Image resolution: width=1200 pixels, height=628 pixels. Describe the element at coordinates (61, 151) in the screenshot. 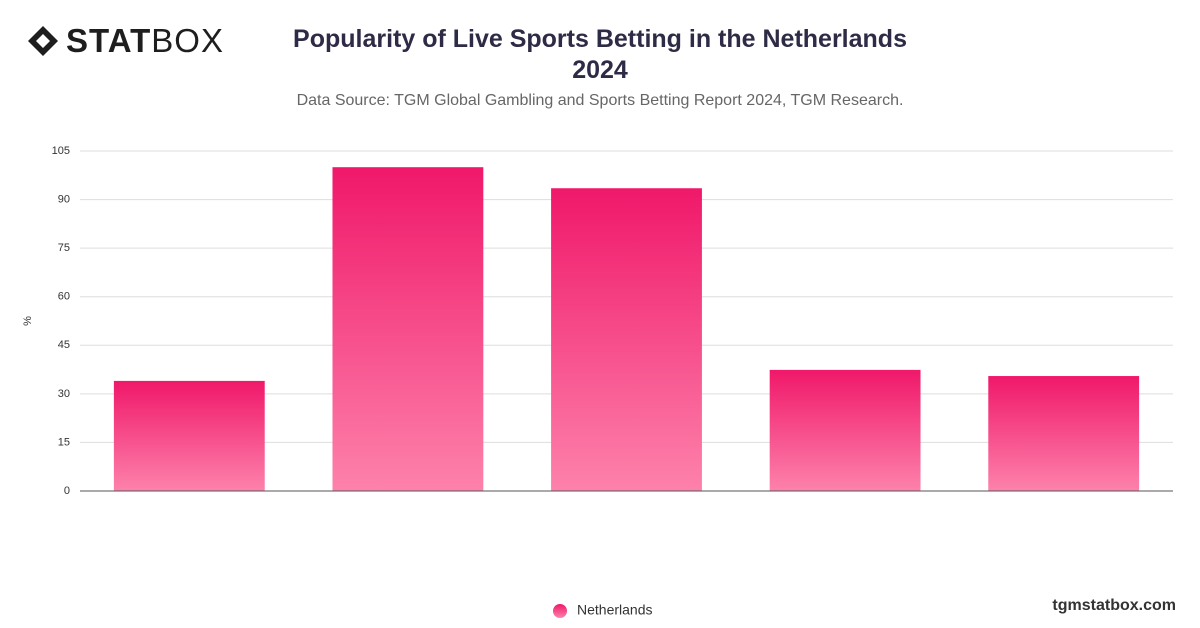

I see `y-tick-label: 105` at that location.